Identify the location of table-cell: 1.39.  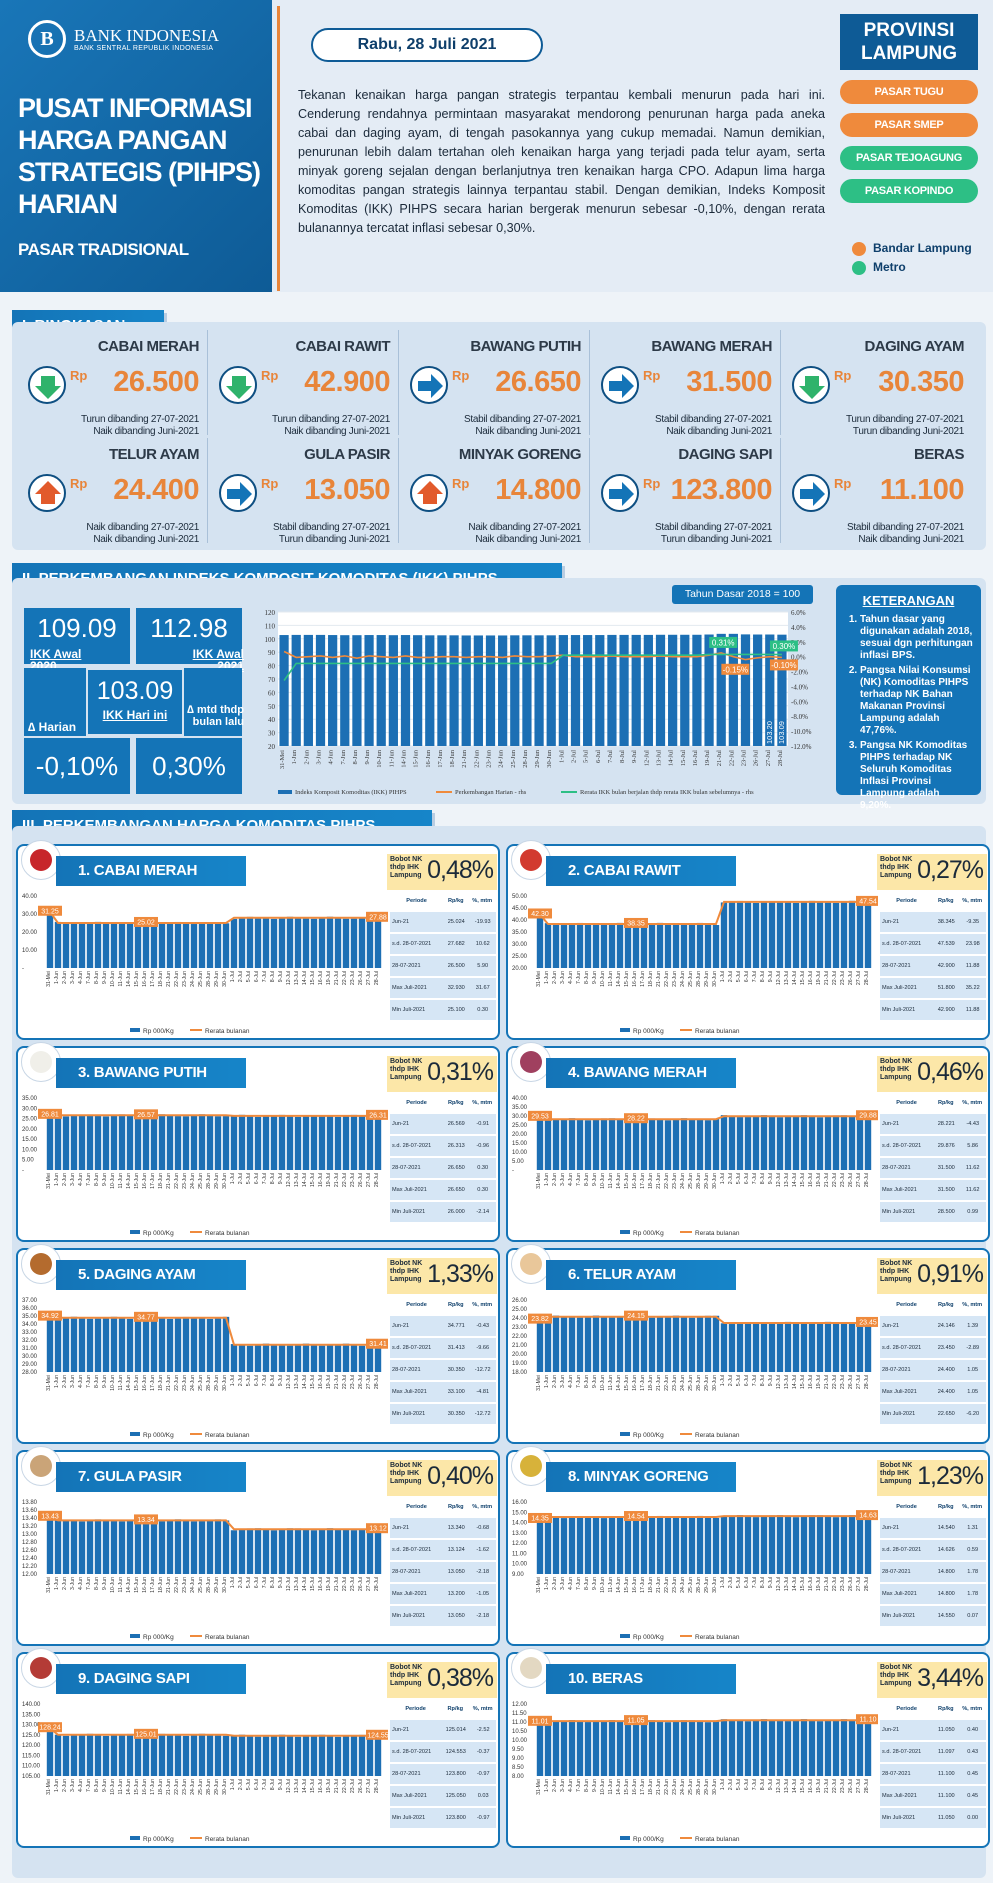
(972, 1326).